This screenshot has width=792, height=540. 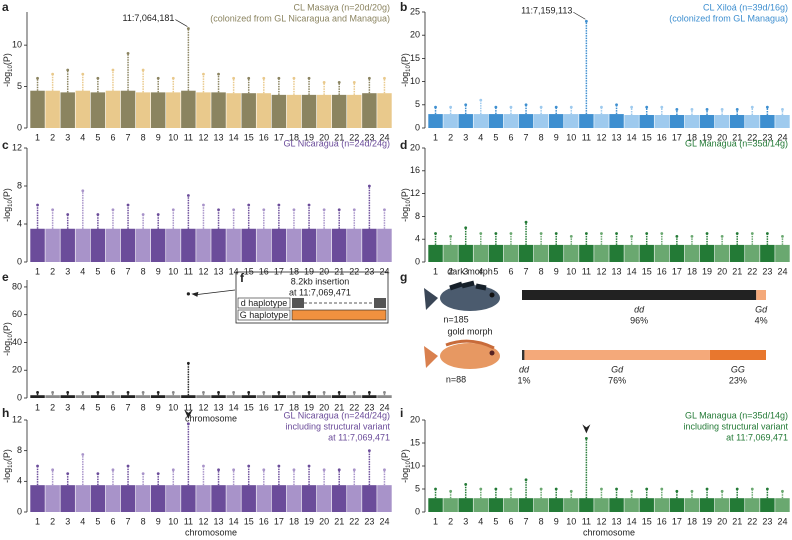 What do you see at coordinates (17, 45) in the screenshot?
I see `y-tick-label: 10` at bounding box center [17, 45].